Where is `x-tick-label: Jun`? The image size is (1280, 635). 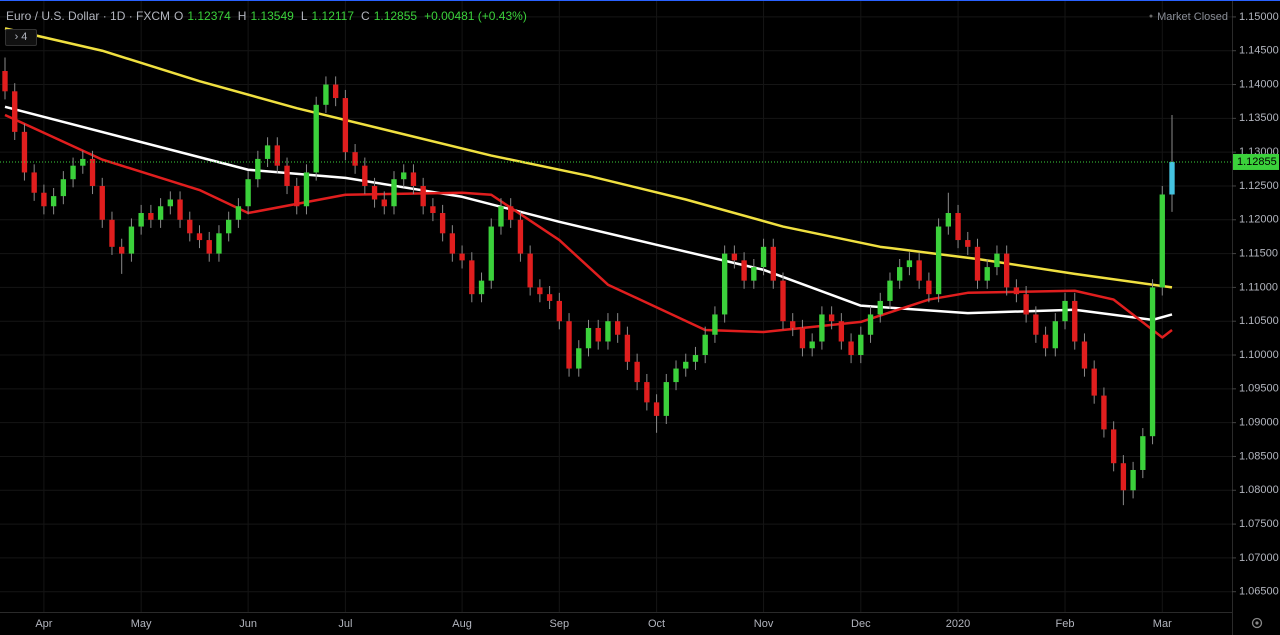 x-tick-label: Jun is located at coordinates (248, 624).